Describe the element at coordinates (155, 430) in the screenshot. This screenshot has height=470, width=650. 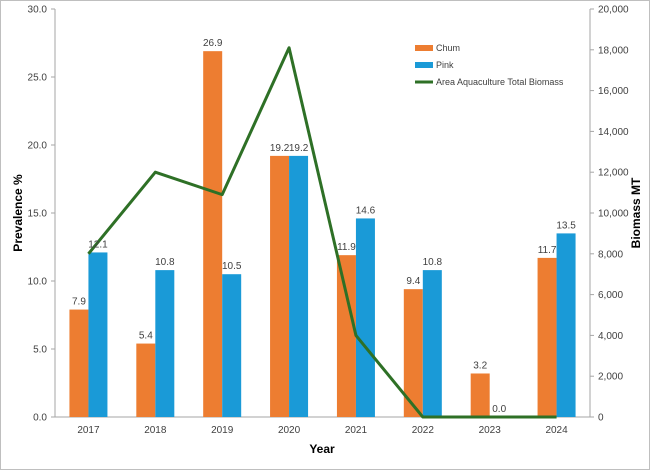
I see `x-tick-label: 2018` at that location.